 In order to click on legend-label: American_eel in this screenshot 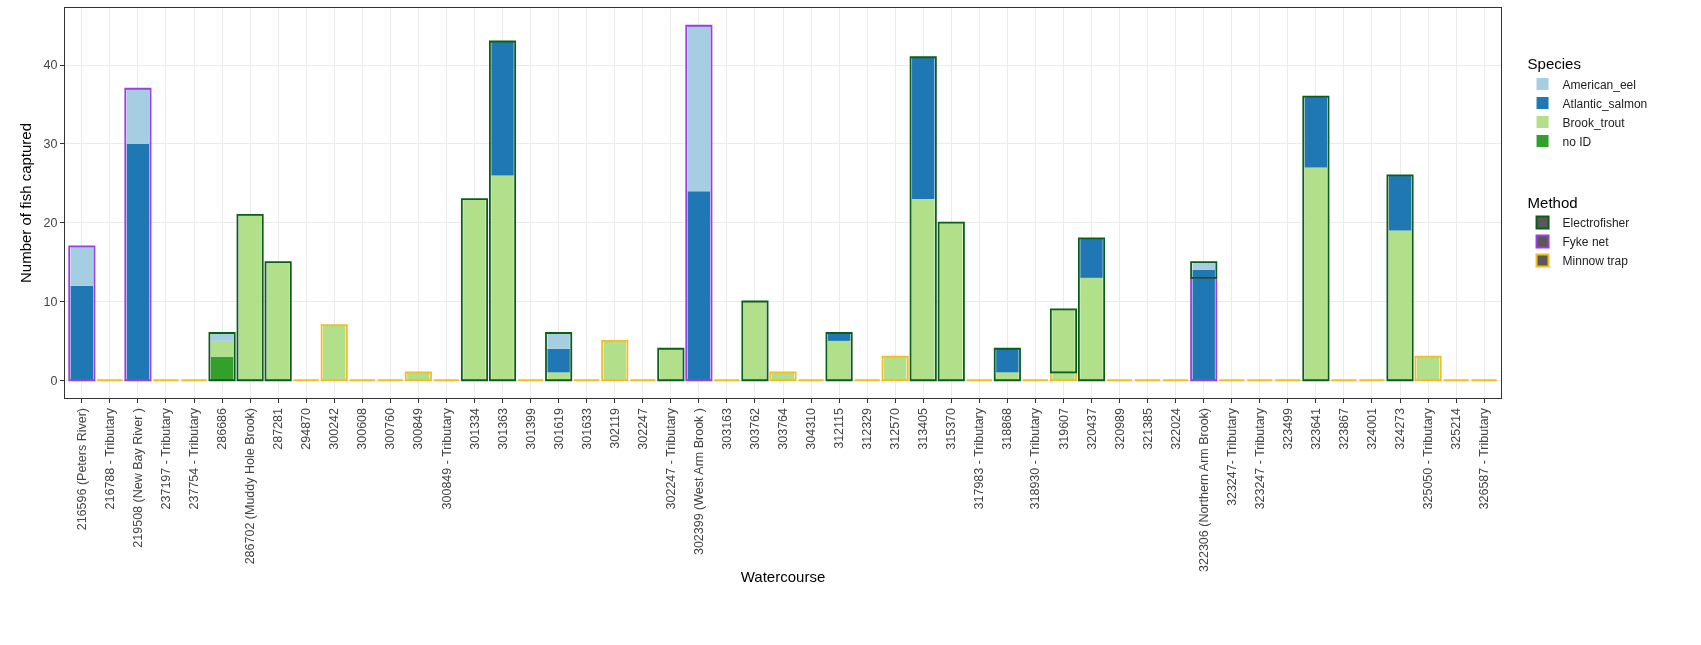, I will do `click(1599, 84)`.